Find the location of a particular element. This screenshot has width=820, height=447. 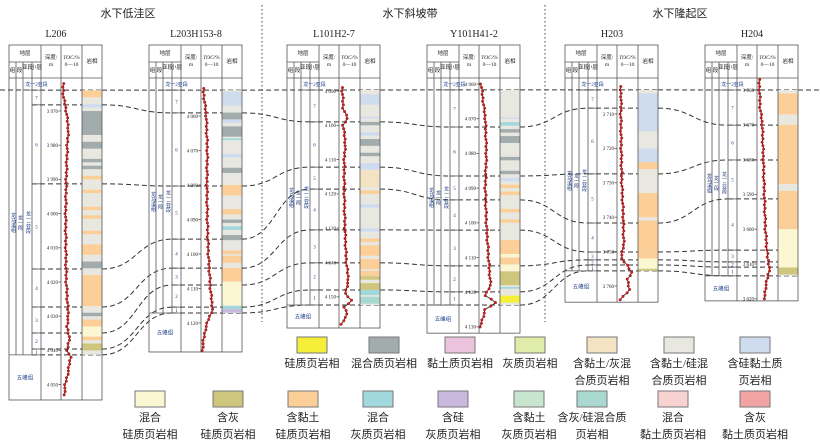

header-zu: 组 is located at coordinates (13, 70).